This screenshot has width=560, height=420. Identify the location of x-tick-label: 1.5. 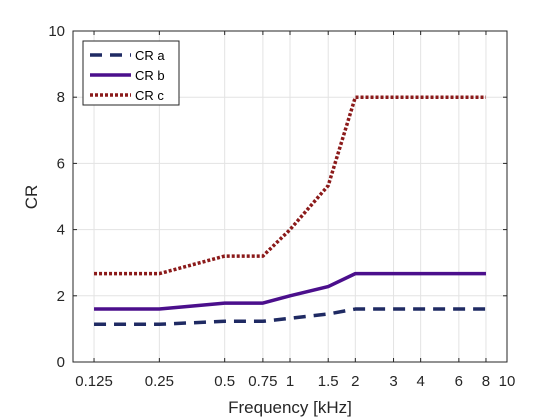
(328, 381).